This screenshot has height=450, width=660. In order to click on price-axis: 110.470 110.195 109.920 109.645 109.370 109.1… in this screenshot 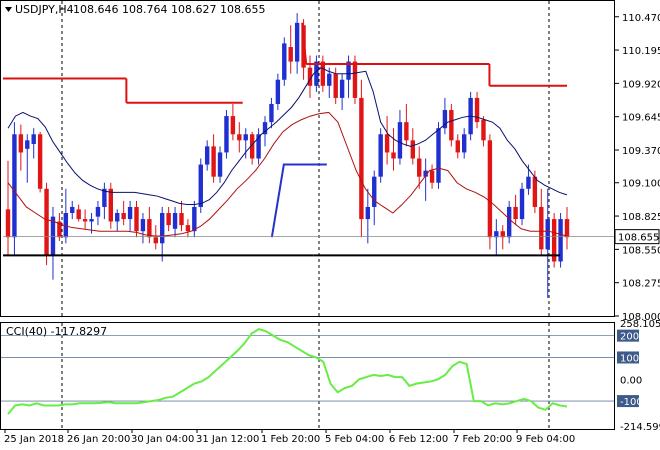, I will do `click(637, 168)`.